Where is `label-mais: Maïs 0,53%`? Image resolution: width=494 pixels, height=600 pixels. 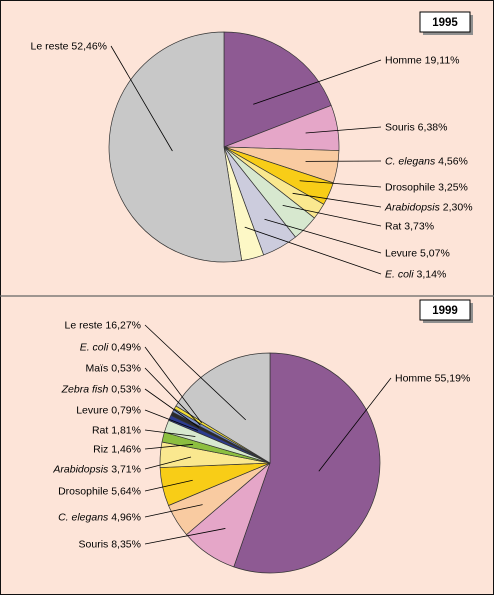
label-mais: Maïs 0,53% is located at coordinates (113, 369).